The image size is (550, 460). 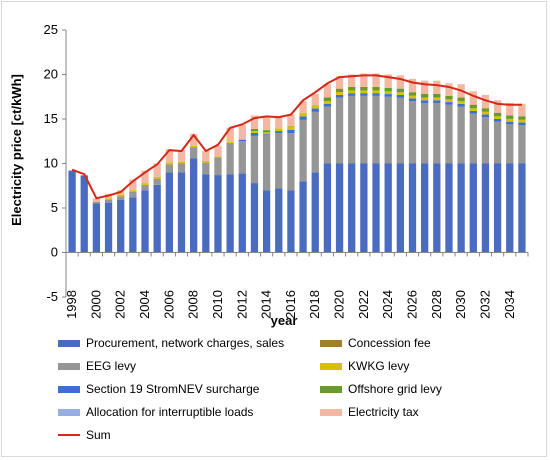 What do you see at coordinates (95, 304) in the screenshot?
I see `x-tick-label: 2000` at bounding box center [95, 304].